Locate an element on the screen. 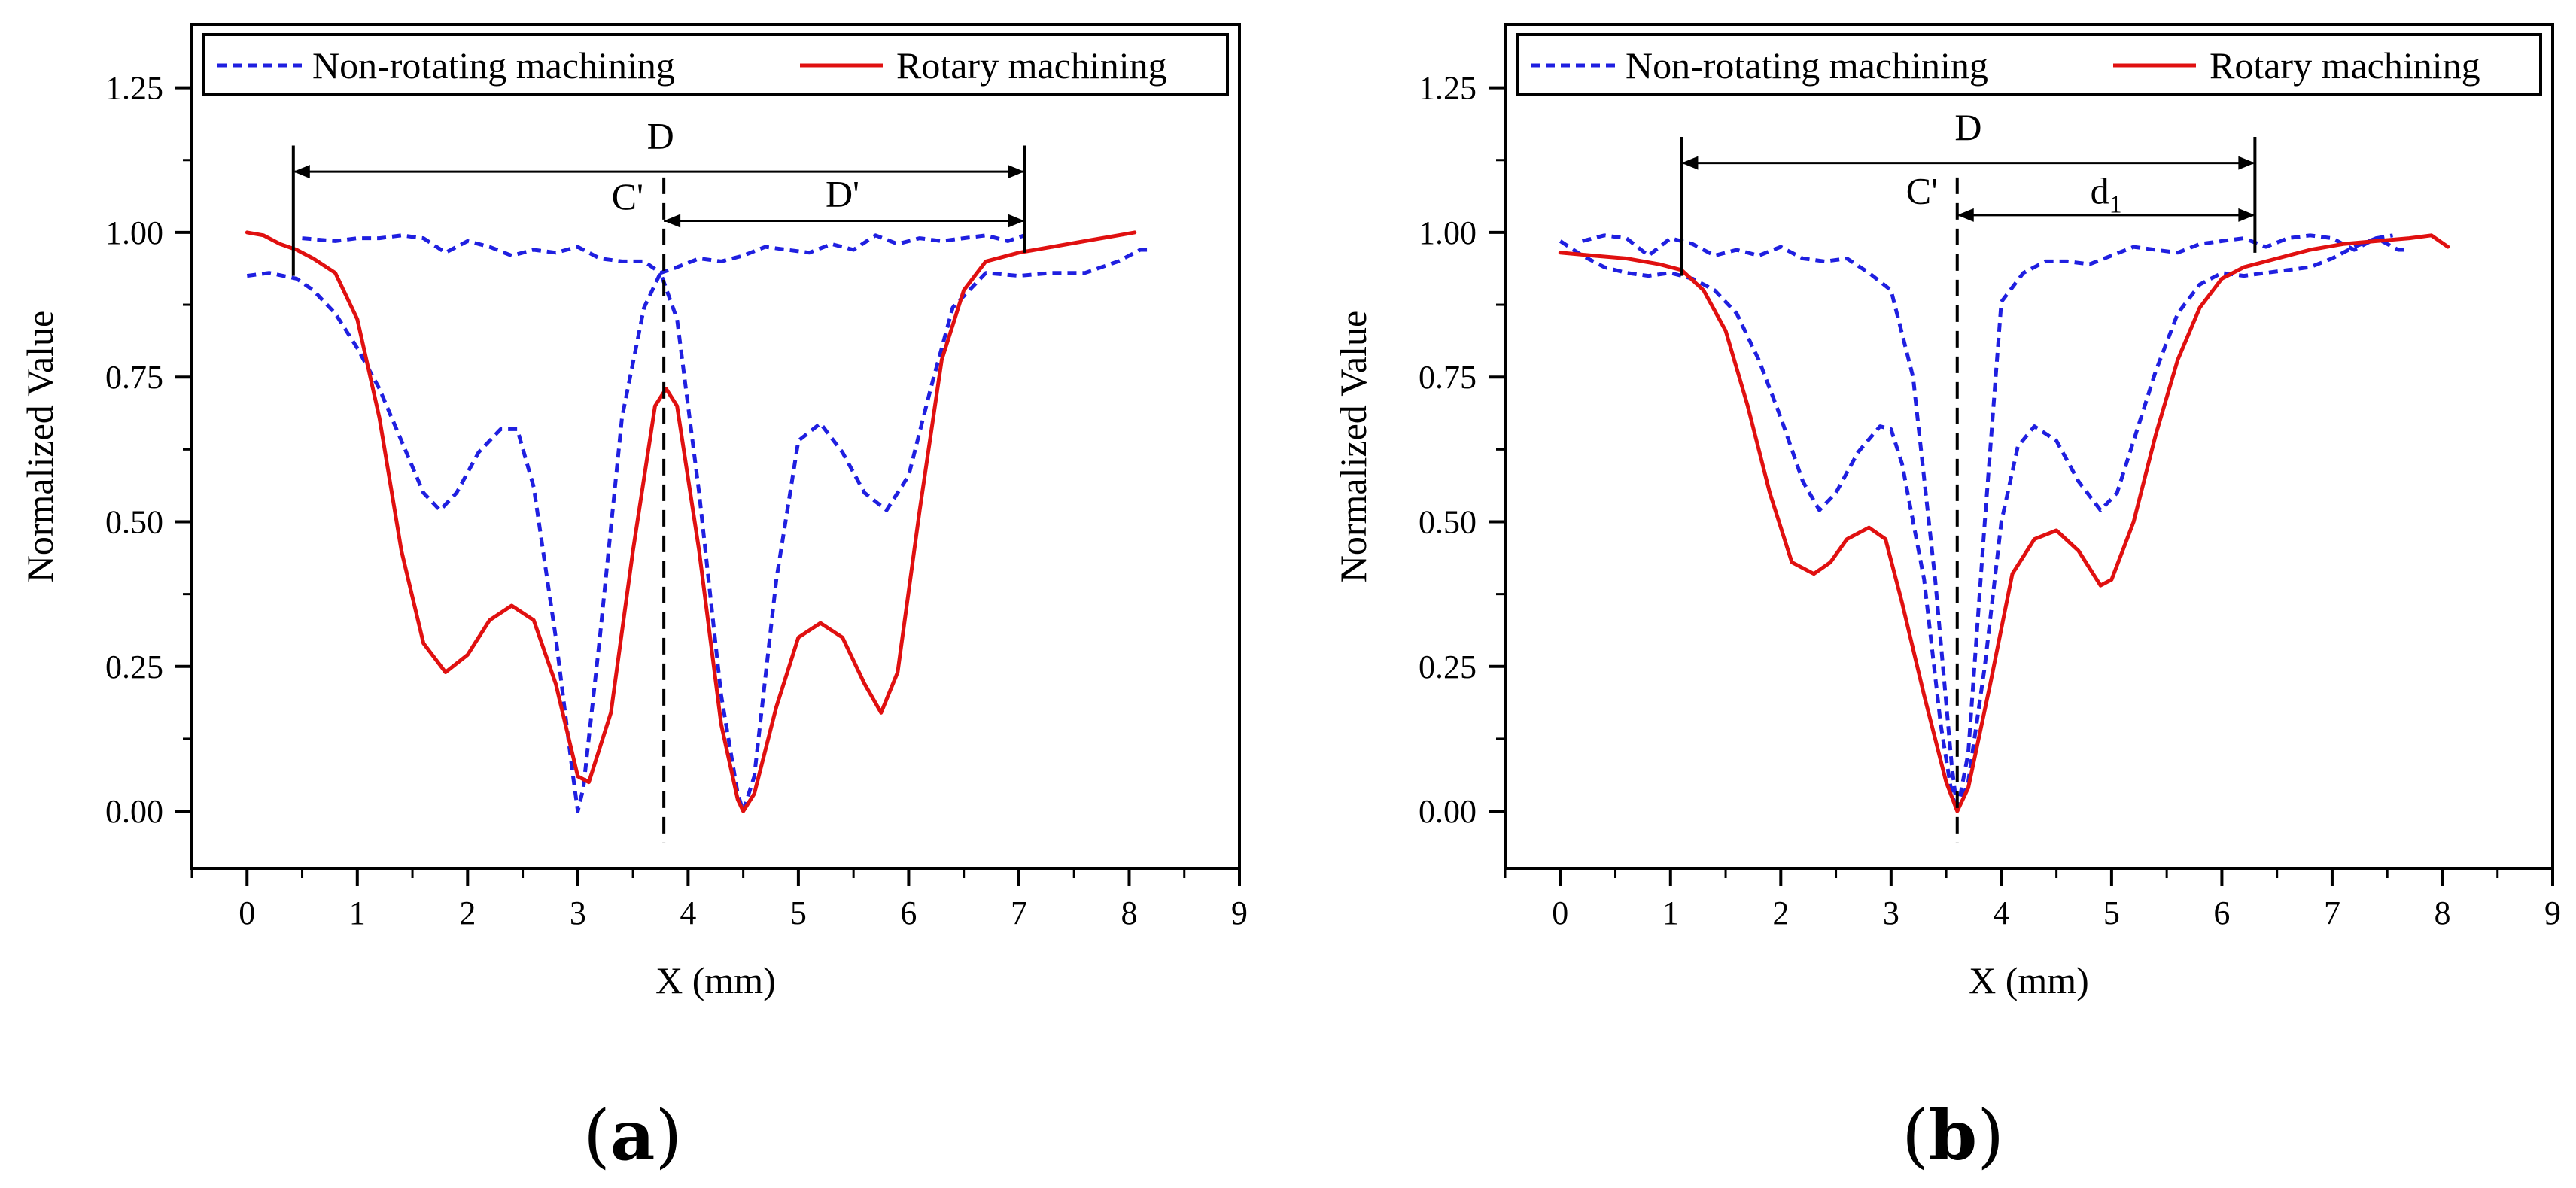  annotation-label: D' is located at coordinates (842, 193).